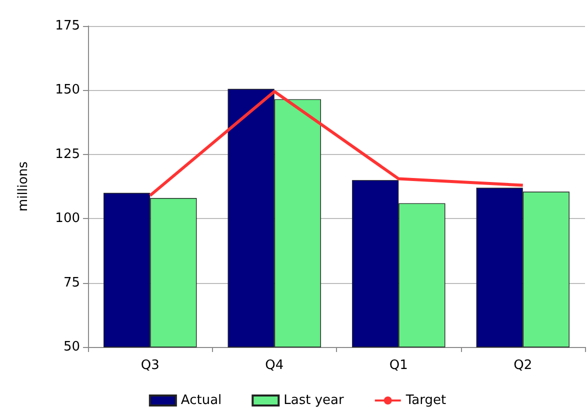 This screenshot has height=420, width=587. I want to click on y-tick-label: 175, so click(67, 26).